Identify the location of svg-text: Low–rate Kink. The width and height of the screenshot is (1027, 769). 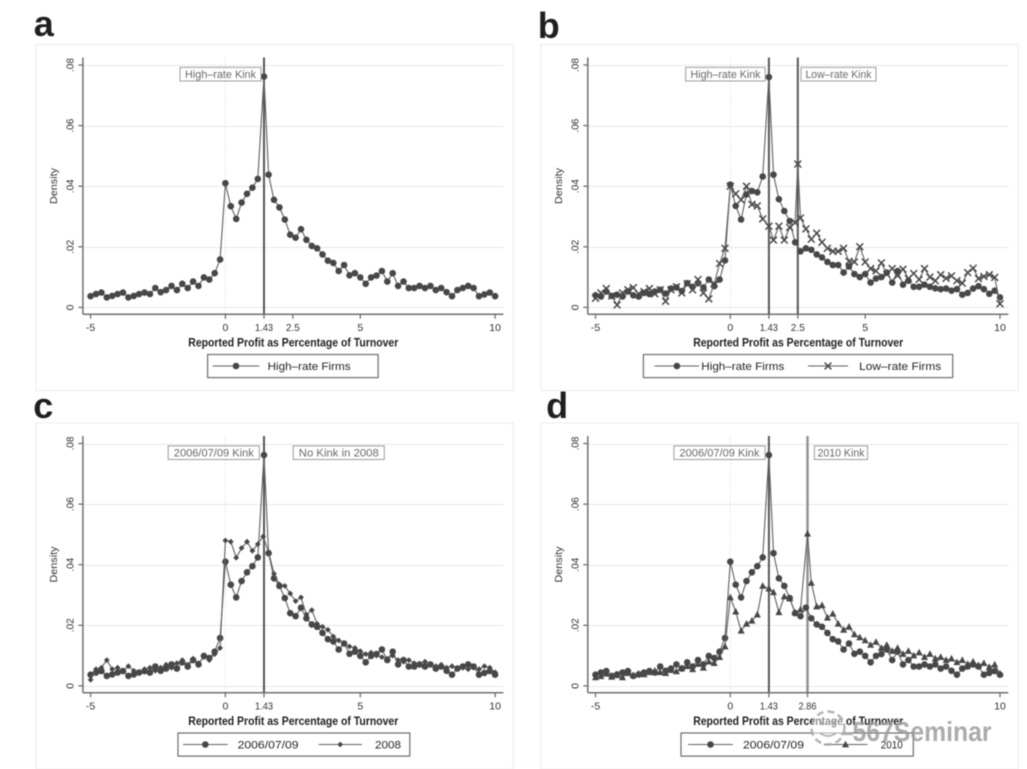
(839, 75).